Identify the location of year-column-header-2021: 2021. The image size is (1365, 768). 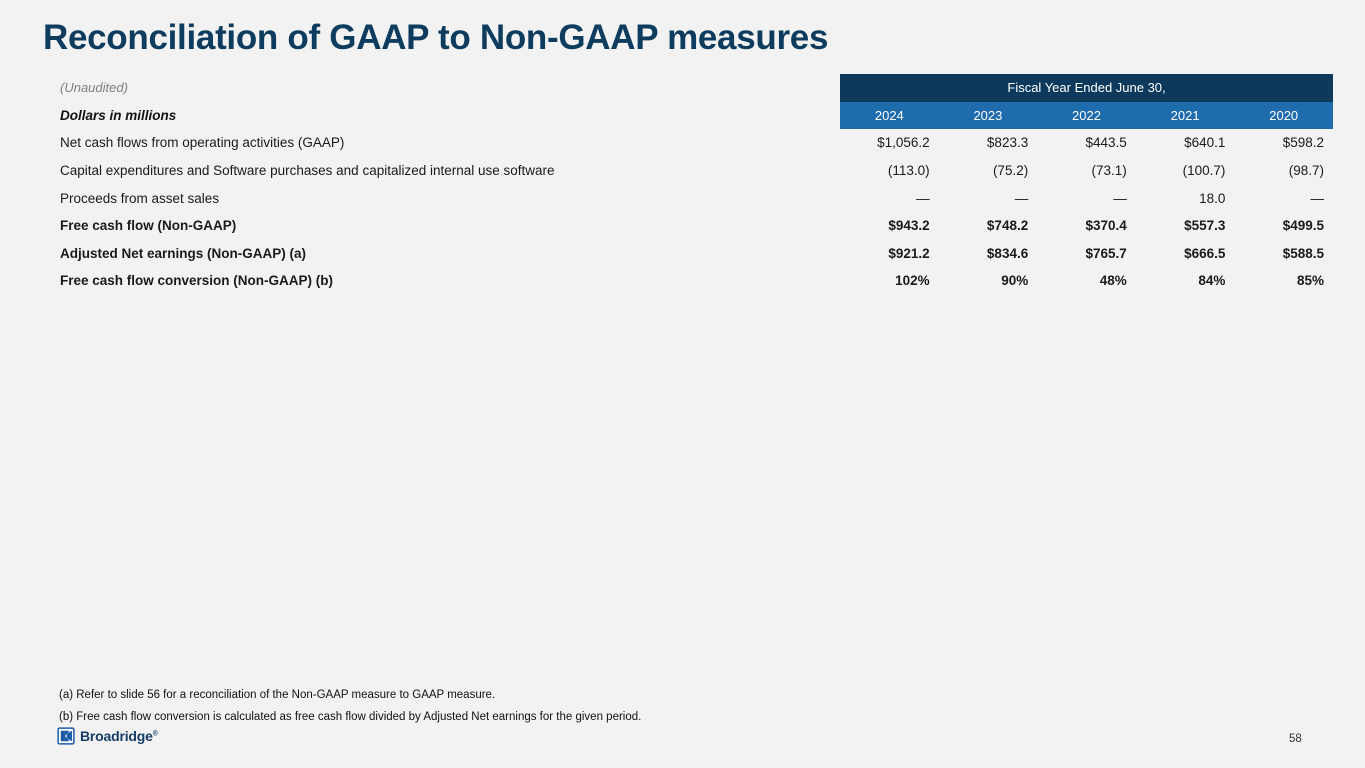
(1185, 115).